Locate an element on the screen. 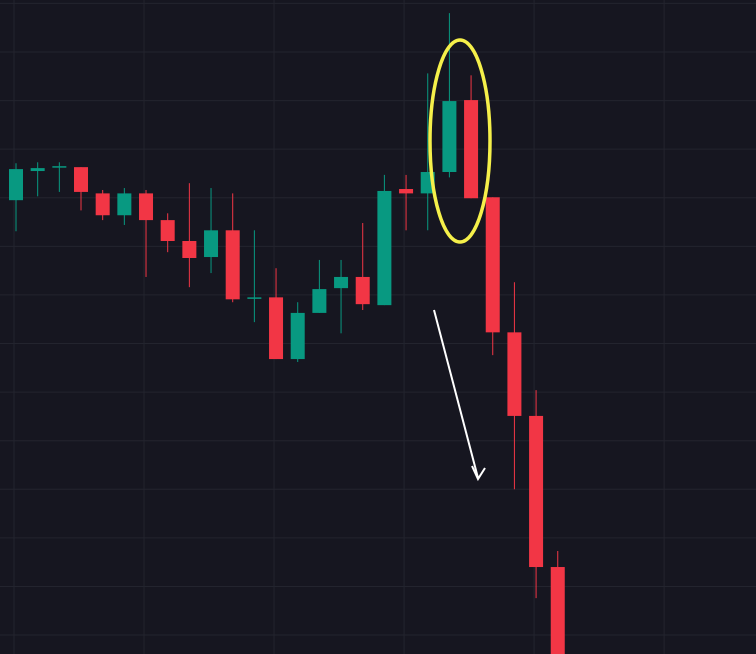 The image size is (756, 654). highlight-ellipse is located at coordinates (460, 141).